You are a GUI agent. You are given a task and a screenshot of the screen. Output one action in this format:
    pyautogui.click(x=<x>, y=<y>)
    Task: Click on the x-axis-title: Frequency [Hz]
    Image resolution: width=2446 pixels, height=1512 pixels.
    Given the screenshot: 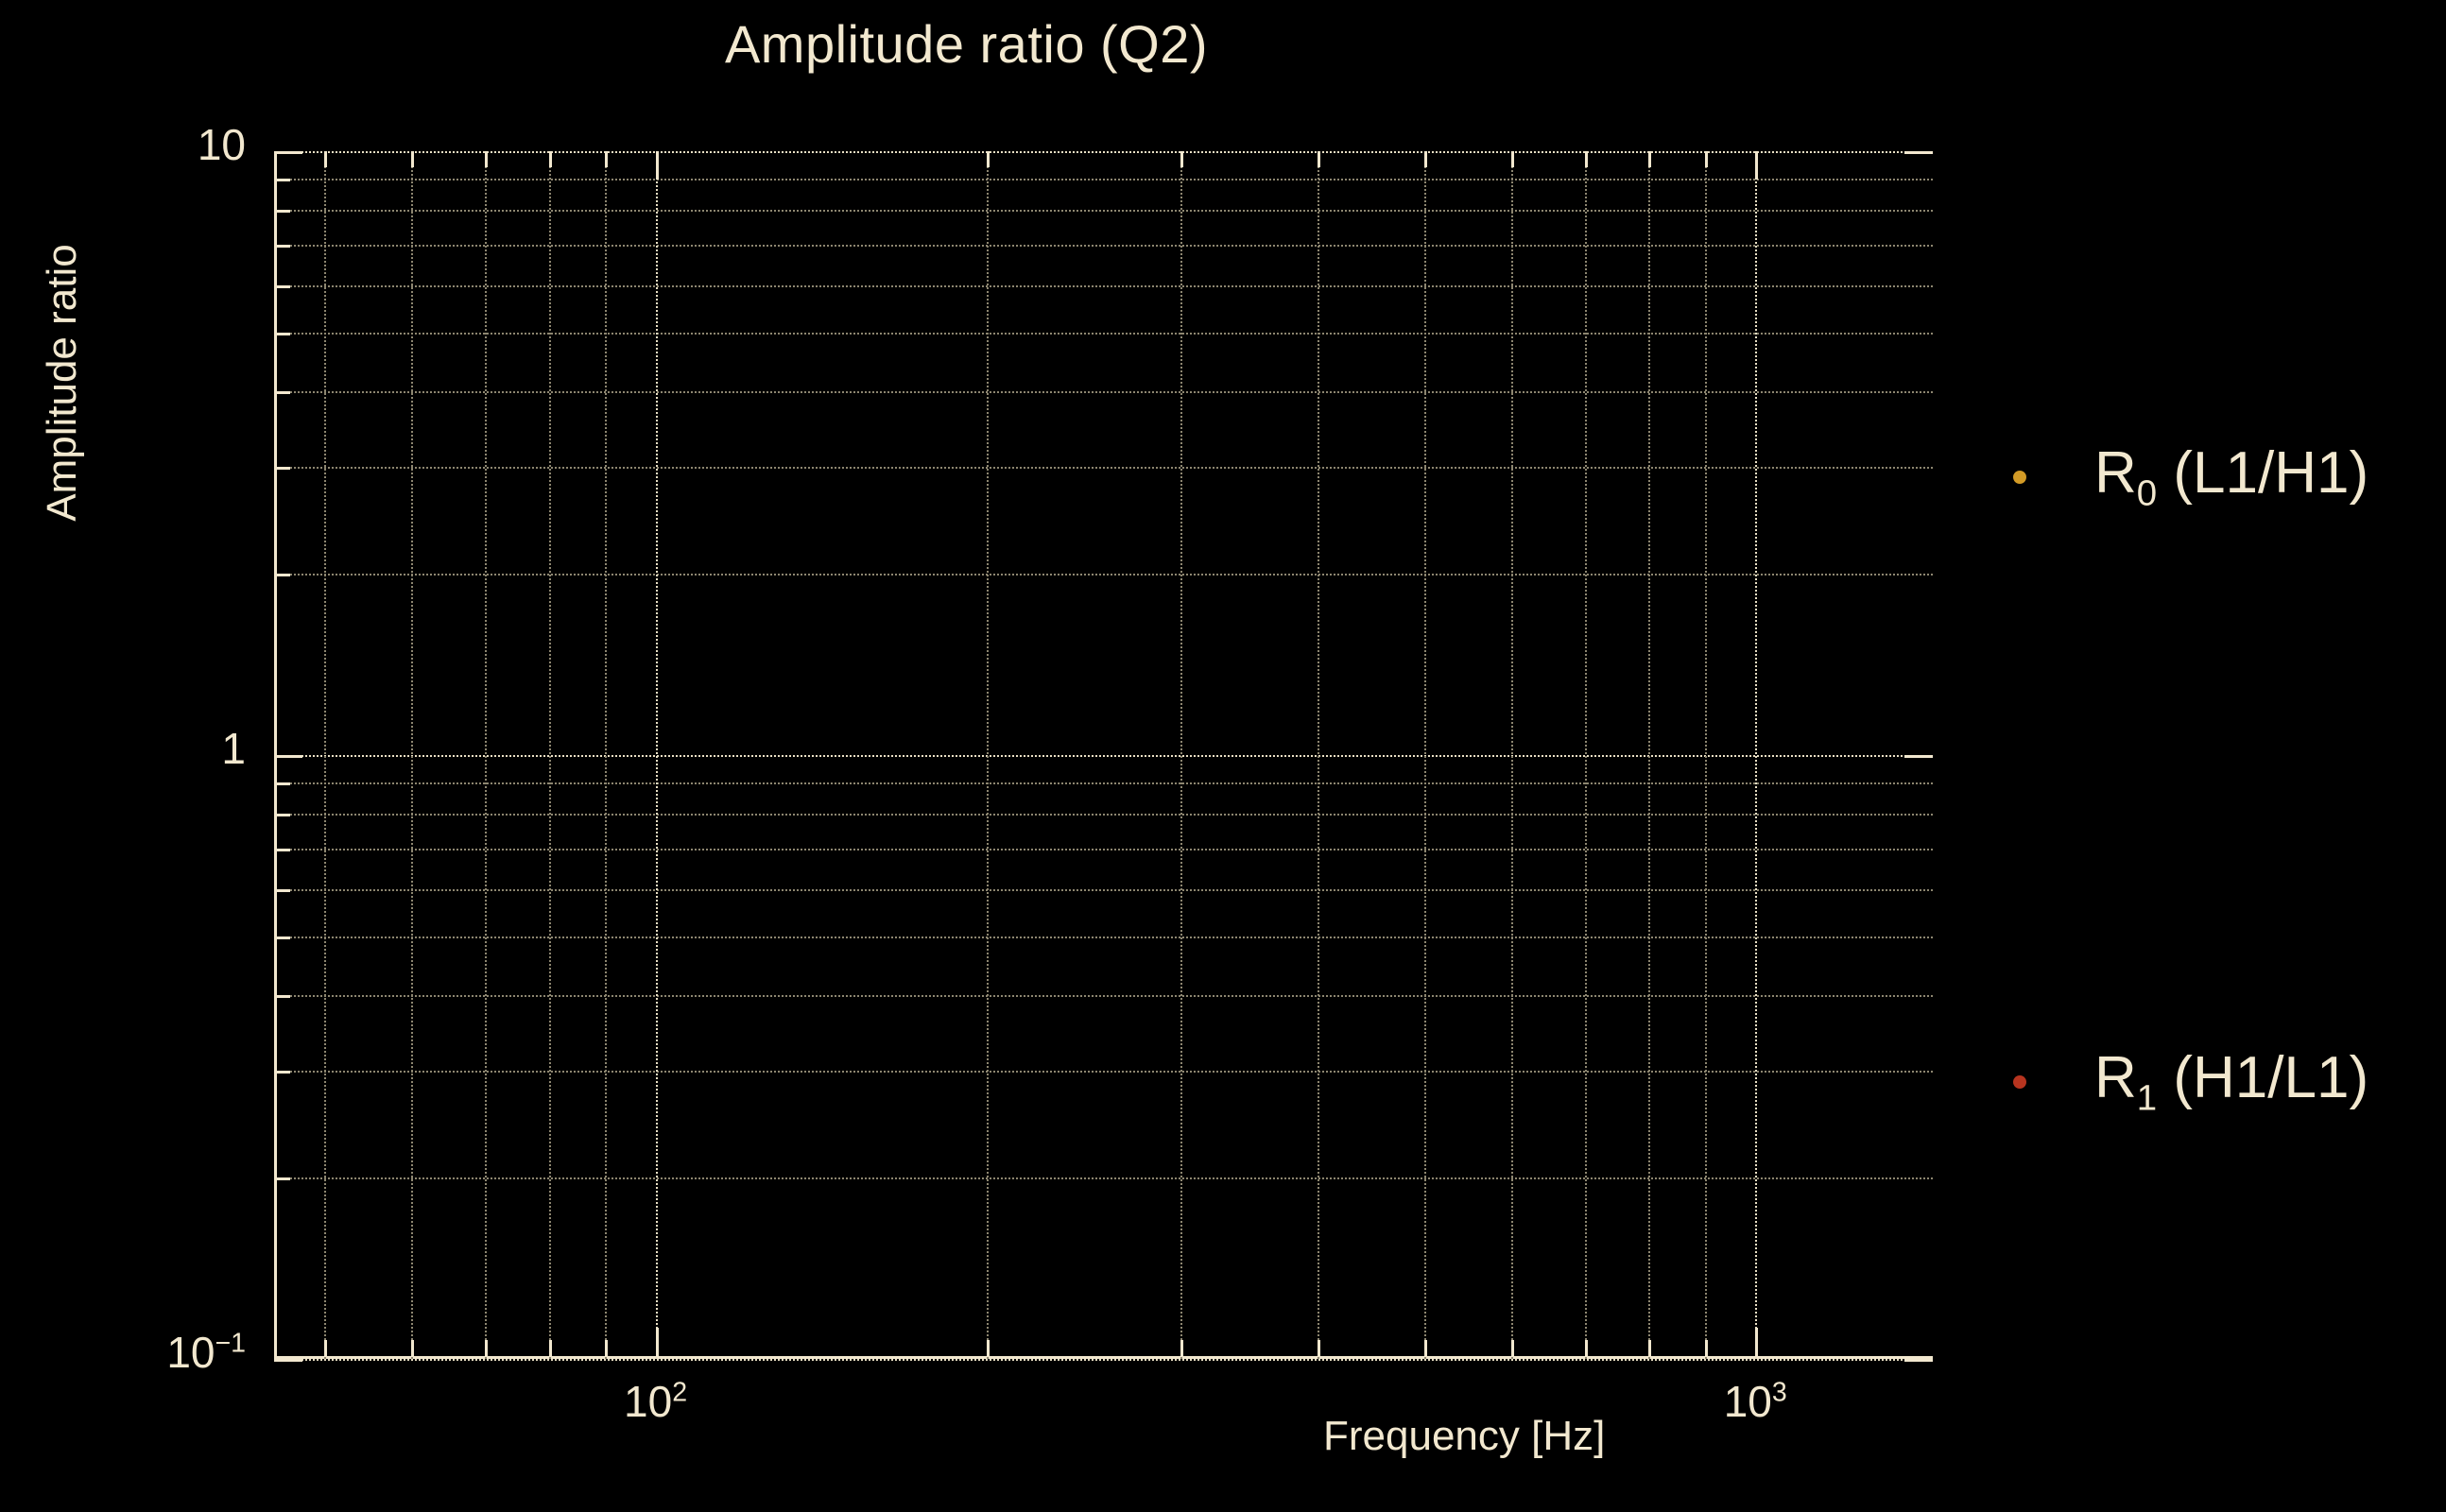 What is the action you would take?
    pyautogui.click(x=1464, y=1436)
    